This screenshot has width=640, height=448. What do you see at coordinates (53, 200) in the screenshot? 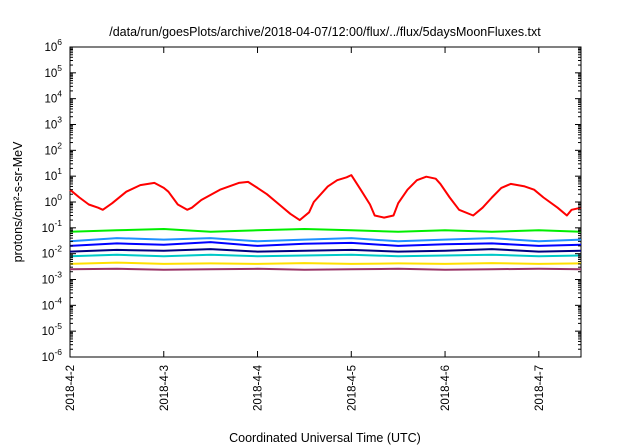
I see `y-tick-label: 10⁰` at bounding box center [53, 200].